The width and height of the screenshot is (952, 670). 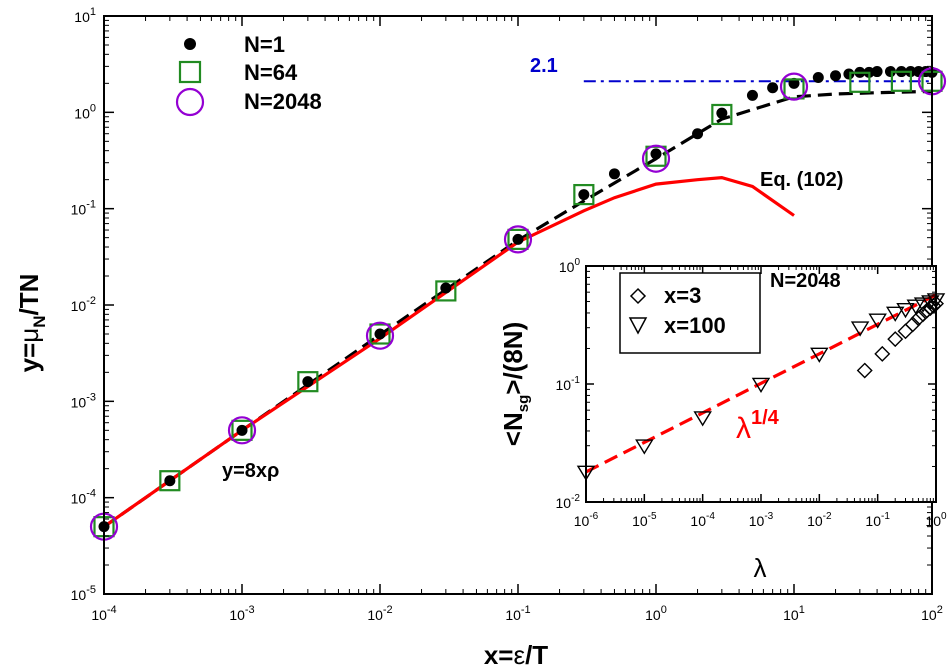 I want to click on y-tick-label: 10⁻³, so click(x=83, y=400).